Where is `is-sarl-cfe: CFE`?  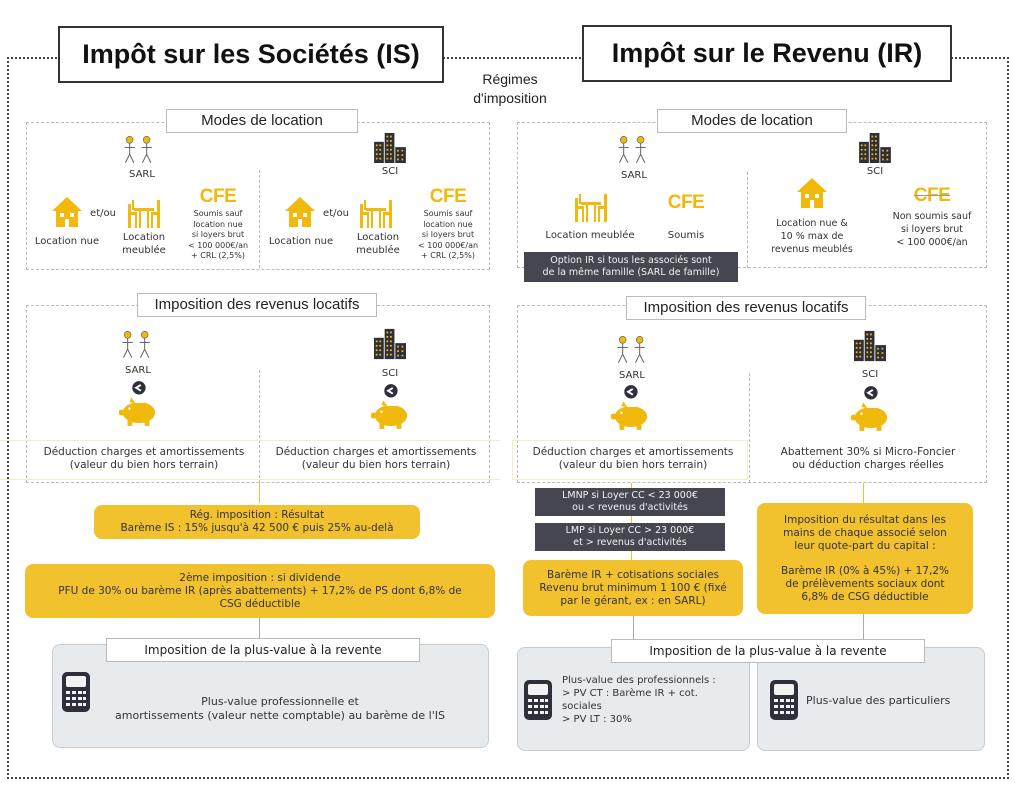
is-sarl-cfe: CFE is located at coordinates (218, 196).